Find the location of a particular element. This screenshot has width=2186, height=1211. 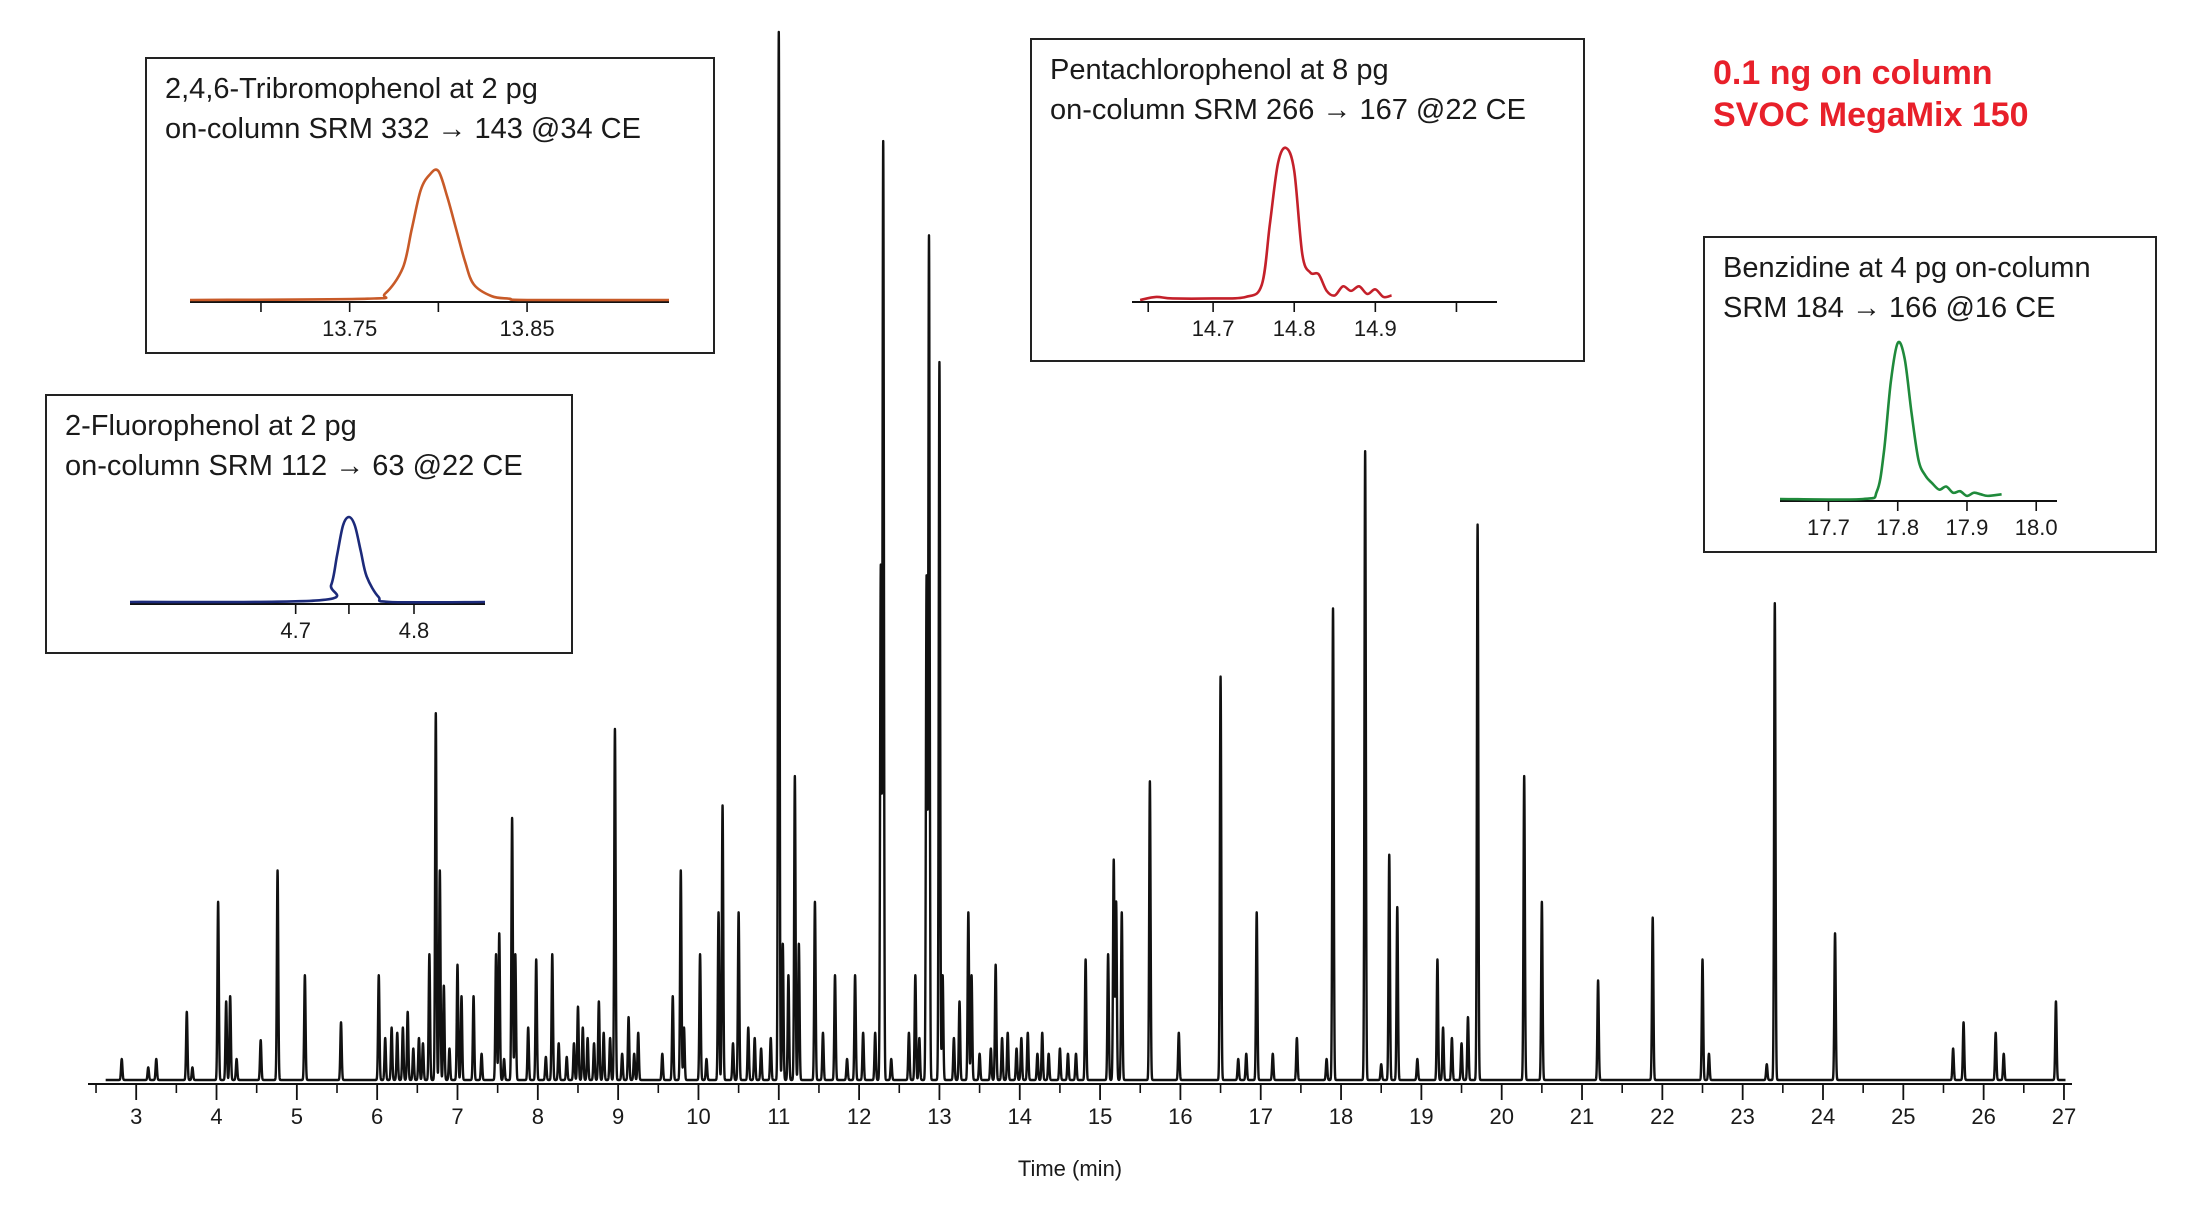

x-tick-label: 21 is located at coordinates (1582, 1116).